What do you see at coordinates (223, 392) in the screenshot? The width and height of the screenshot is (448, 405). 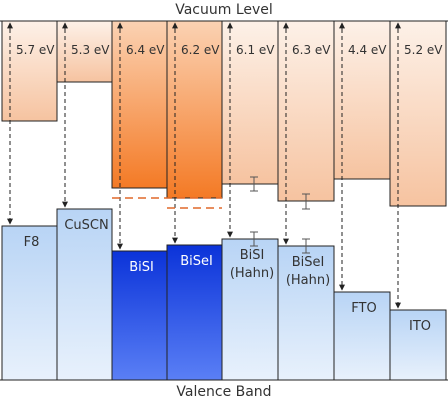 I see `valence-band-label: Valence Band` at bounding box center [223, 392].